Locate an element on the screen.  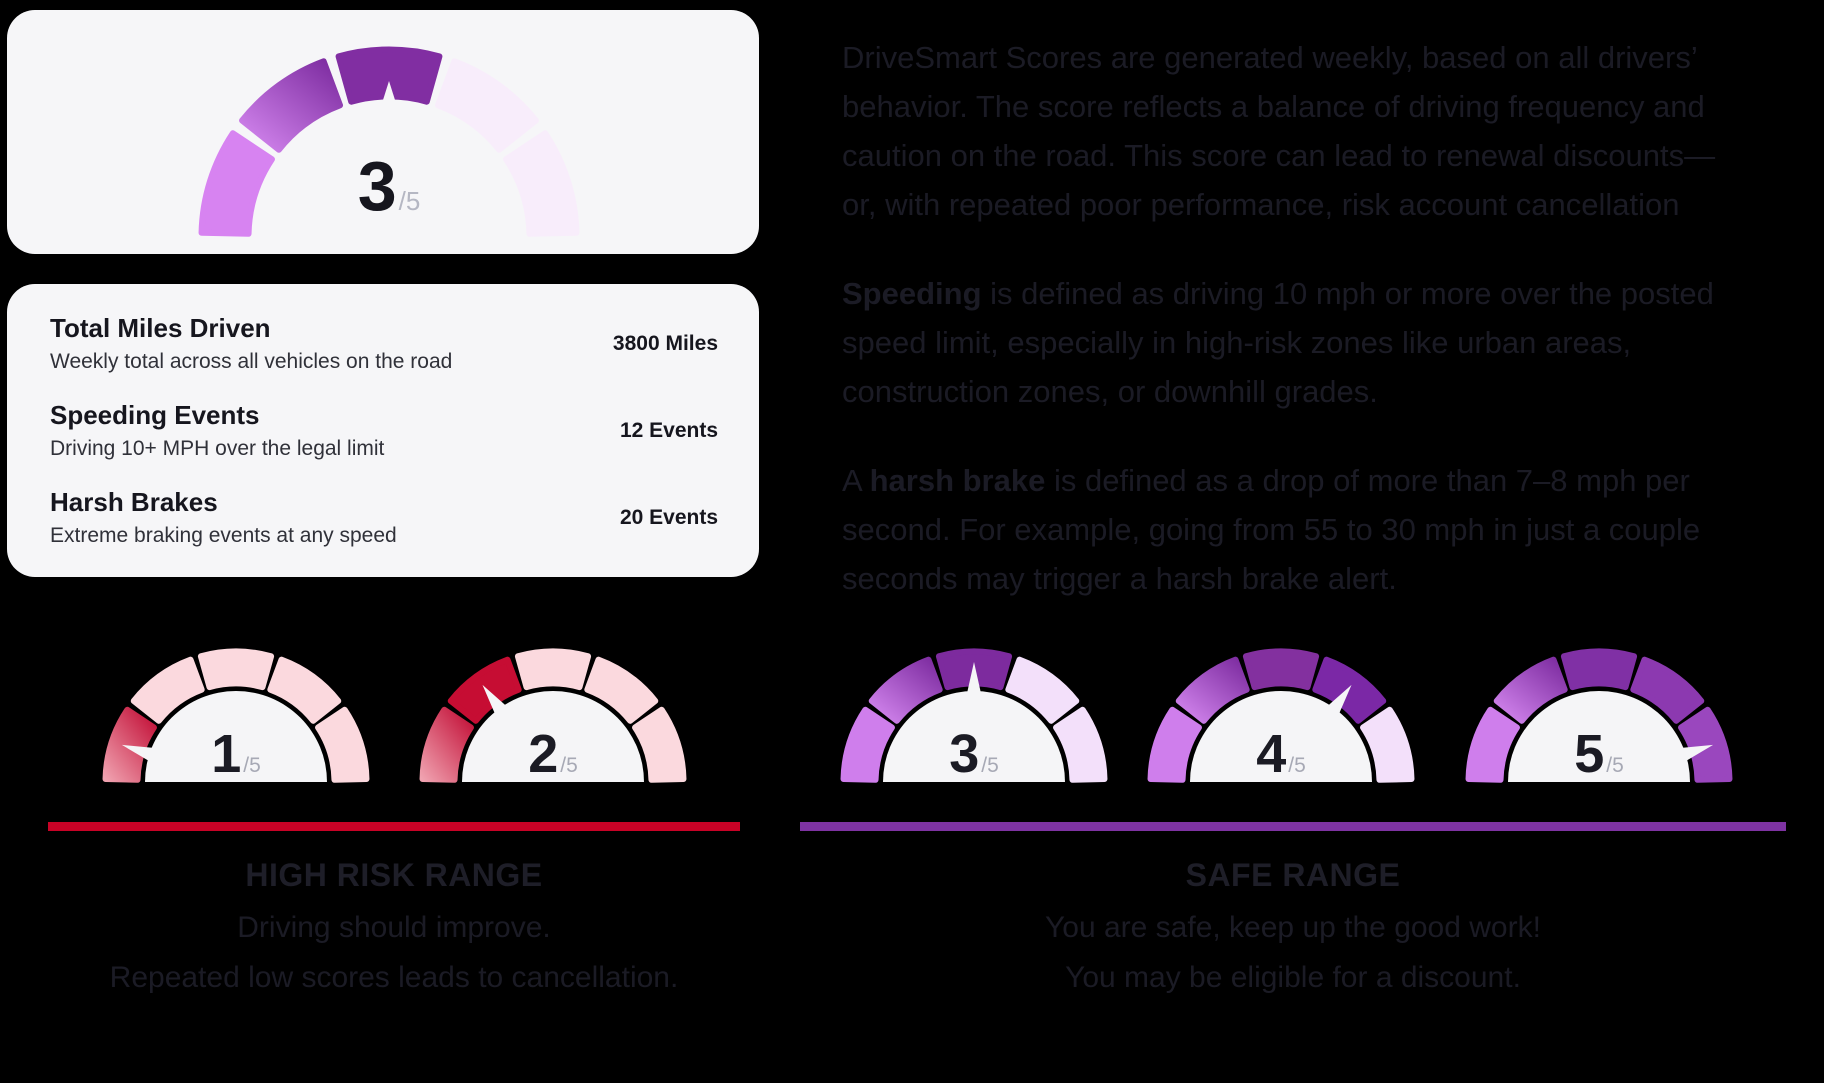
gauge-value: 1 is located at coordinates (226, 754).